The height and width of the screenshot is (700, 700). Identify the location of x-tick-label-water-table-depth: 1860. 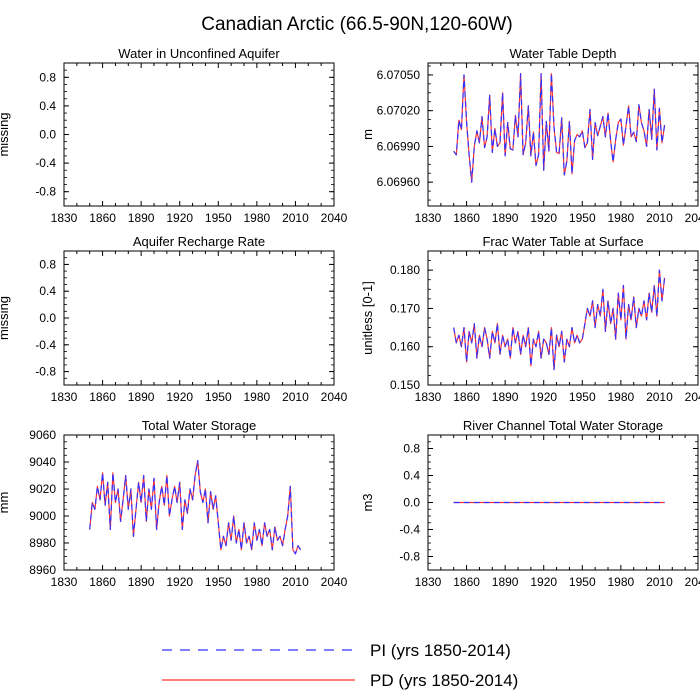
(466, 218).